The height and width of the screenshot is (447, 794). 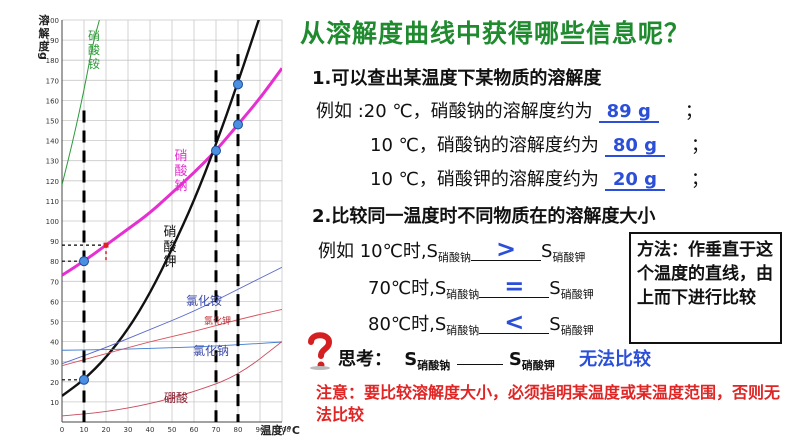 What do you see at coordinates (484, 145) in the screenshot?
I see `example-2-text: 10 ℃，硝酸钠的溶解度约为` at bounding box center [484, 145].